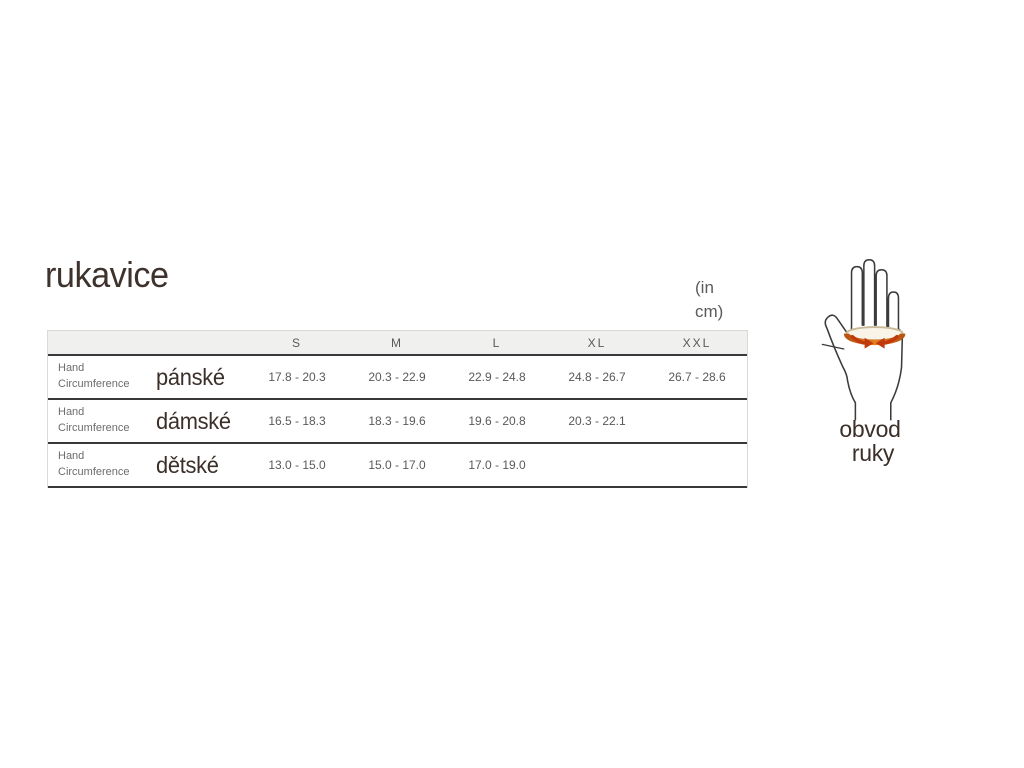 The height and width of the screenshot is (768, 1024). I want to click on row-label-cell: Hand Circumference pánské, so click(147, 377).